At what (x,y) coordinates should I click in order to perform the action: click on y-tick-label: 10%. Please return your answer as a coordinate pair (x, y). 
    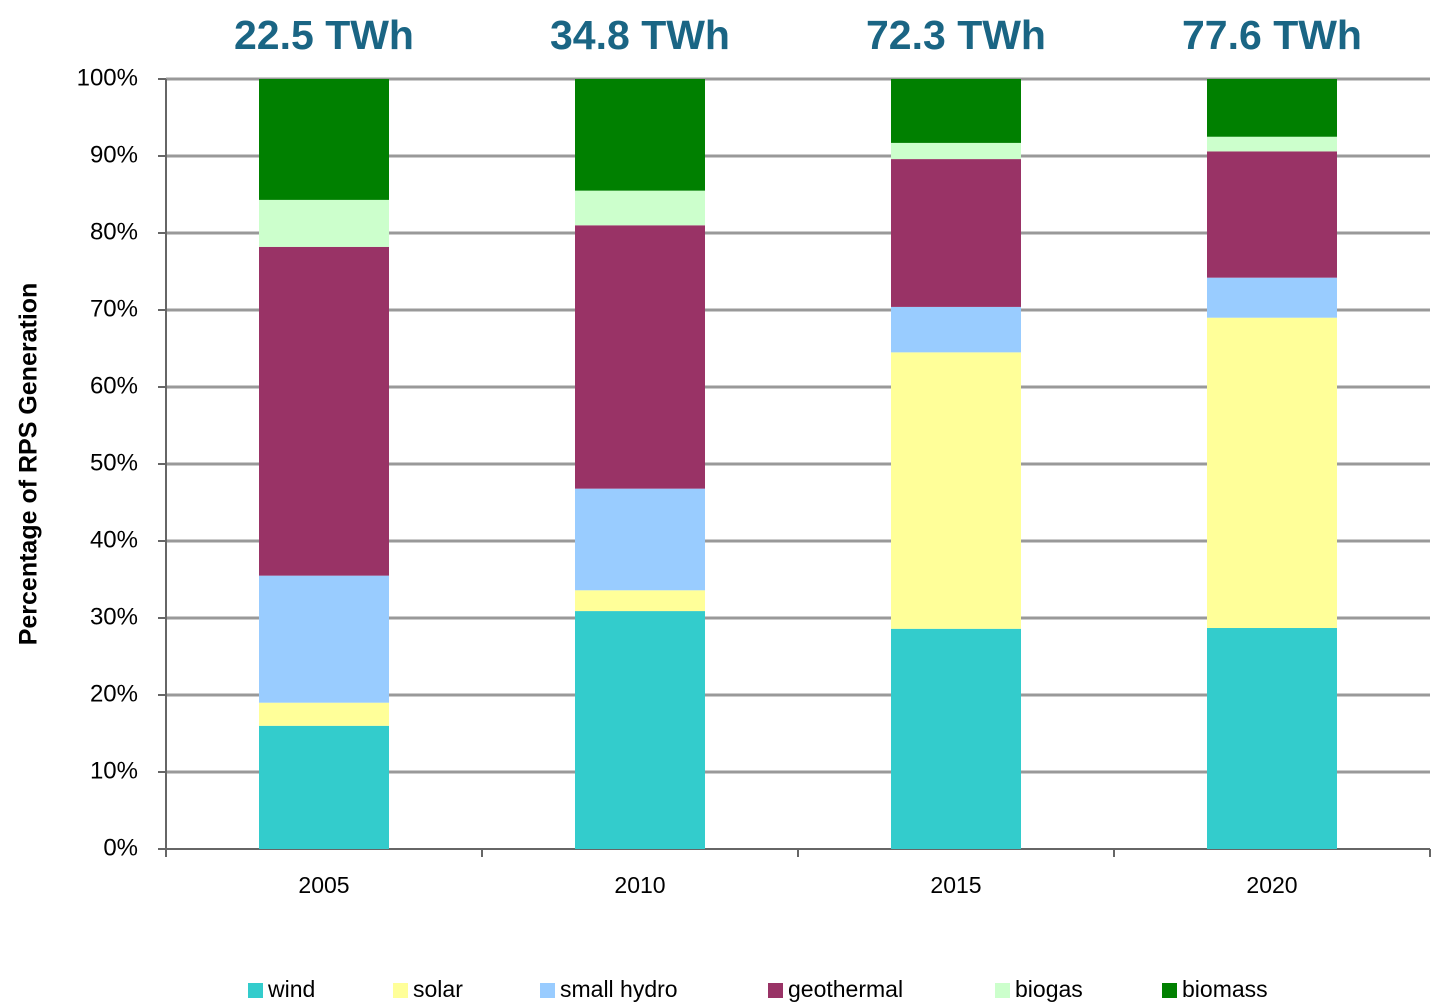
    Looking at the image, I should click on (114, 770).